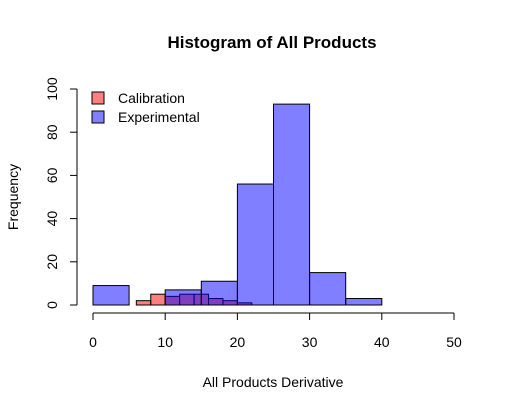 The image size is (509, 412). What do you see at coordinates (310, 342) in the screenshot?
I see `x-tick-label: 30` at bounding box center [310, 342].